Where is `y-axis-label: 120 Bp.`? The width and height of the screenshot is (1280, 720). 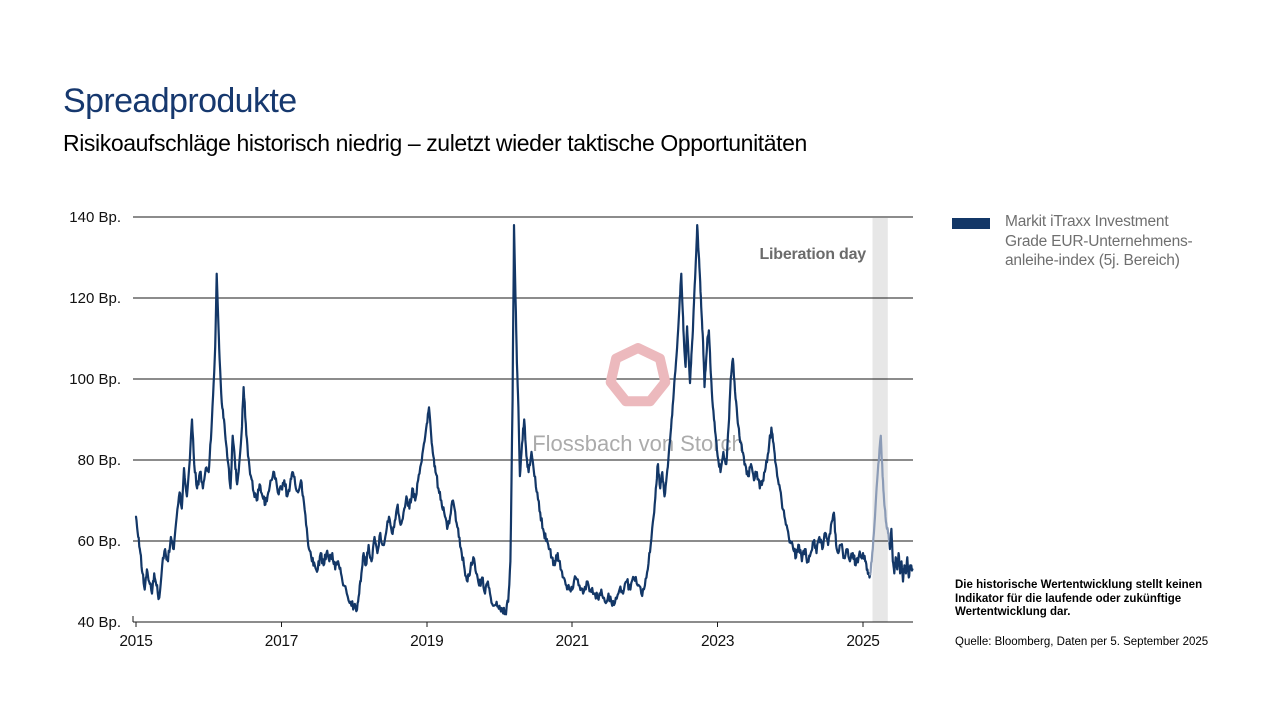 y-axis-label: 120 Bp. is located at coordinates (95, 298).